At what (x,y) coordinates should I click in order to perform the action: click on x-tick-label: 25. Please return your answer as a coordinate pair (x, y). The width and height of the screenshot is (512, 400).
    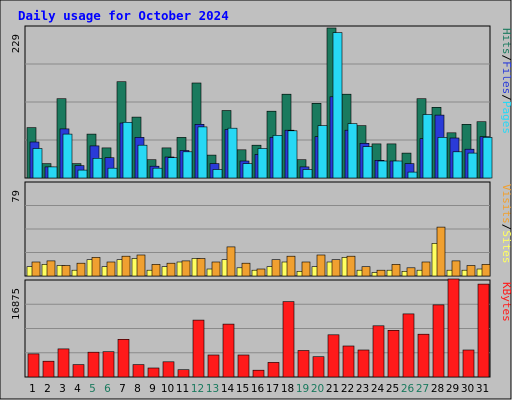
    Looking at the image, I should click on (392, 389).